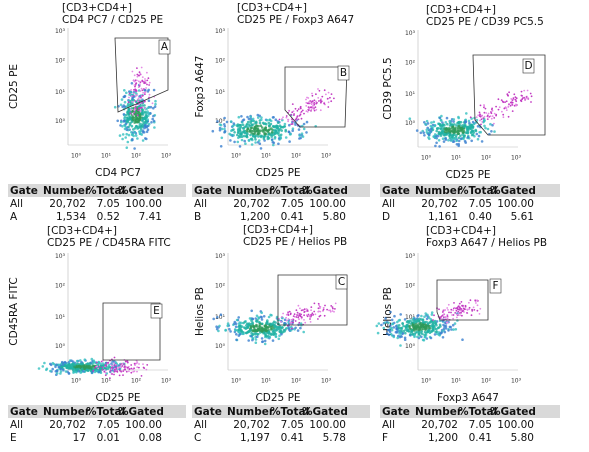  I want to click on x-tick-label: 10¹, so click(266, 381).